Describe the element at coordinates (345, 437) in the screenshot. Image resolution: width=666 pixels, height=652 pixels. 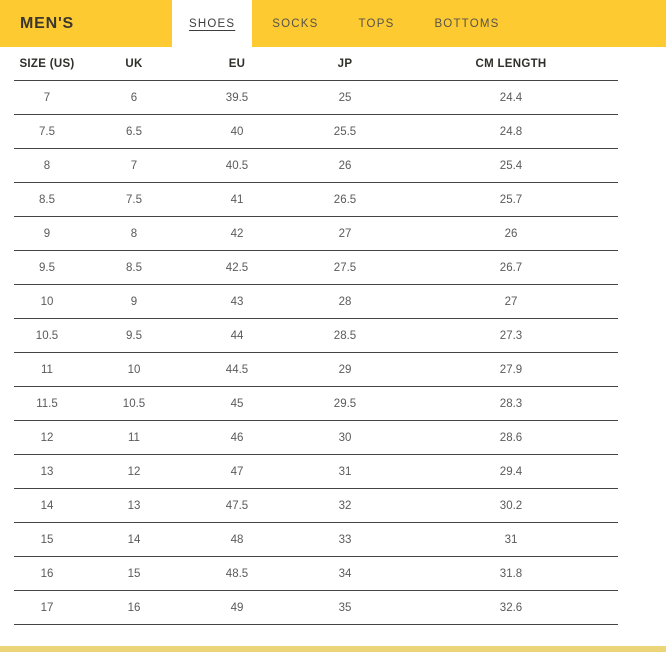
I see `table-cell: 30` at that location.